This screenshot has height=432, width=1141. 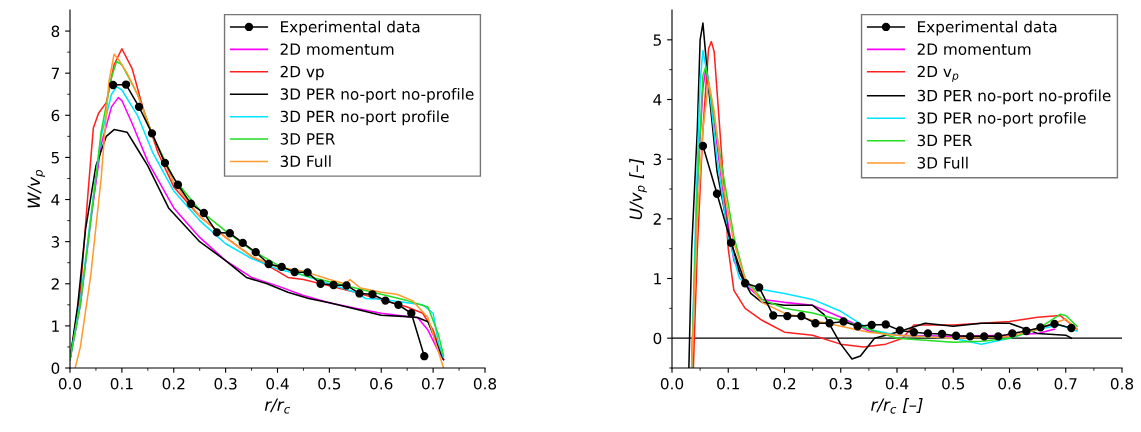 What do you see at coordinates (302, 73) in the screenshot?
I see `legend-label: 2D vp` at bounding box center [302, 73].